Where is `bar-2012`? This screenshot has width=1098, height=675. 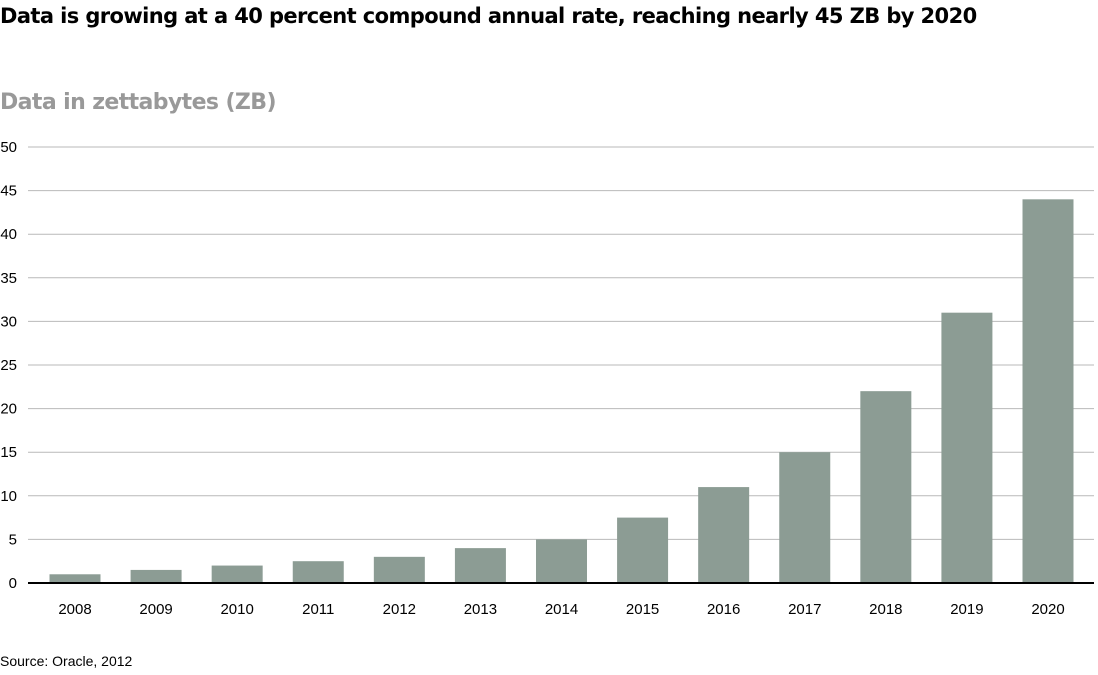
bar-2012 is located at coordinates (399, 569).